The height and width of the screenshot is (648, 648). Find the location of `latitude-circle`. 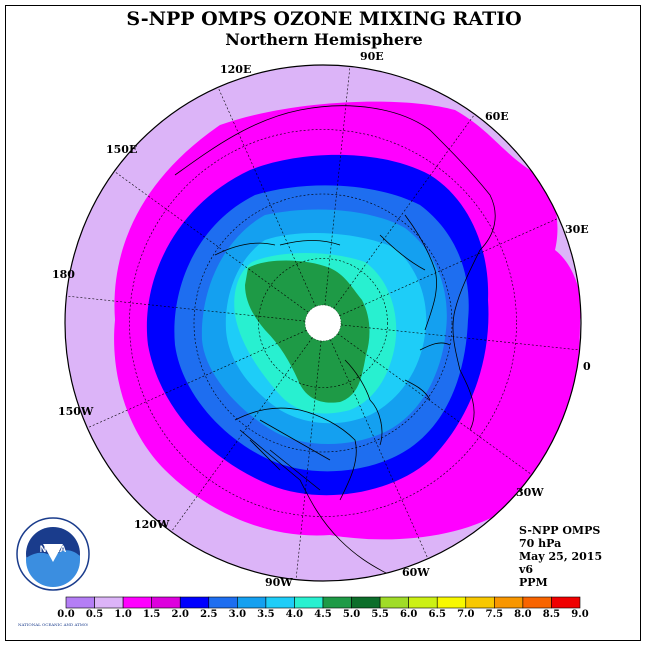

latitude-circle is located at coordinates (323, 323).